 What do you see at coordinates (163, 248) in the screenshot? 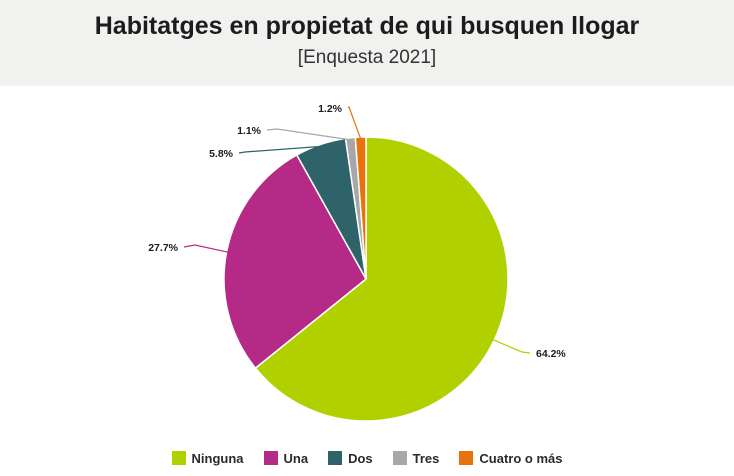
I see `data-label-una: 27.7%` at bounding box center [163, 248].